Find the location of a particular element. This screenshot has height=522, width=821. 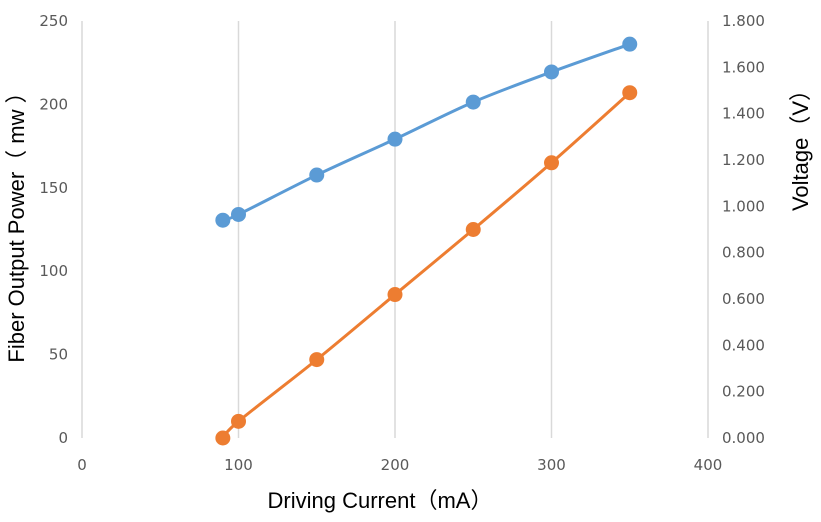

x-tick-label: 100 is located at coordinates (238, 465).